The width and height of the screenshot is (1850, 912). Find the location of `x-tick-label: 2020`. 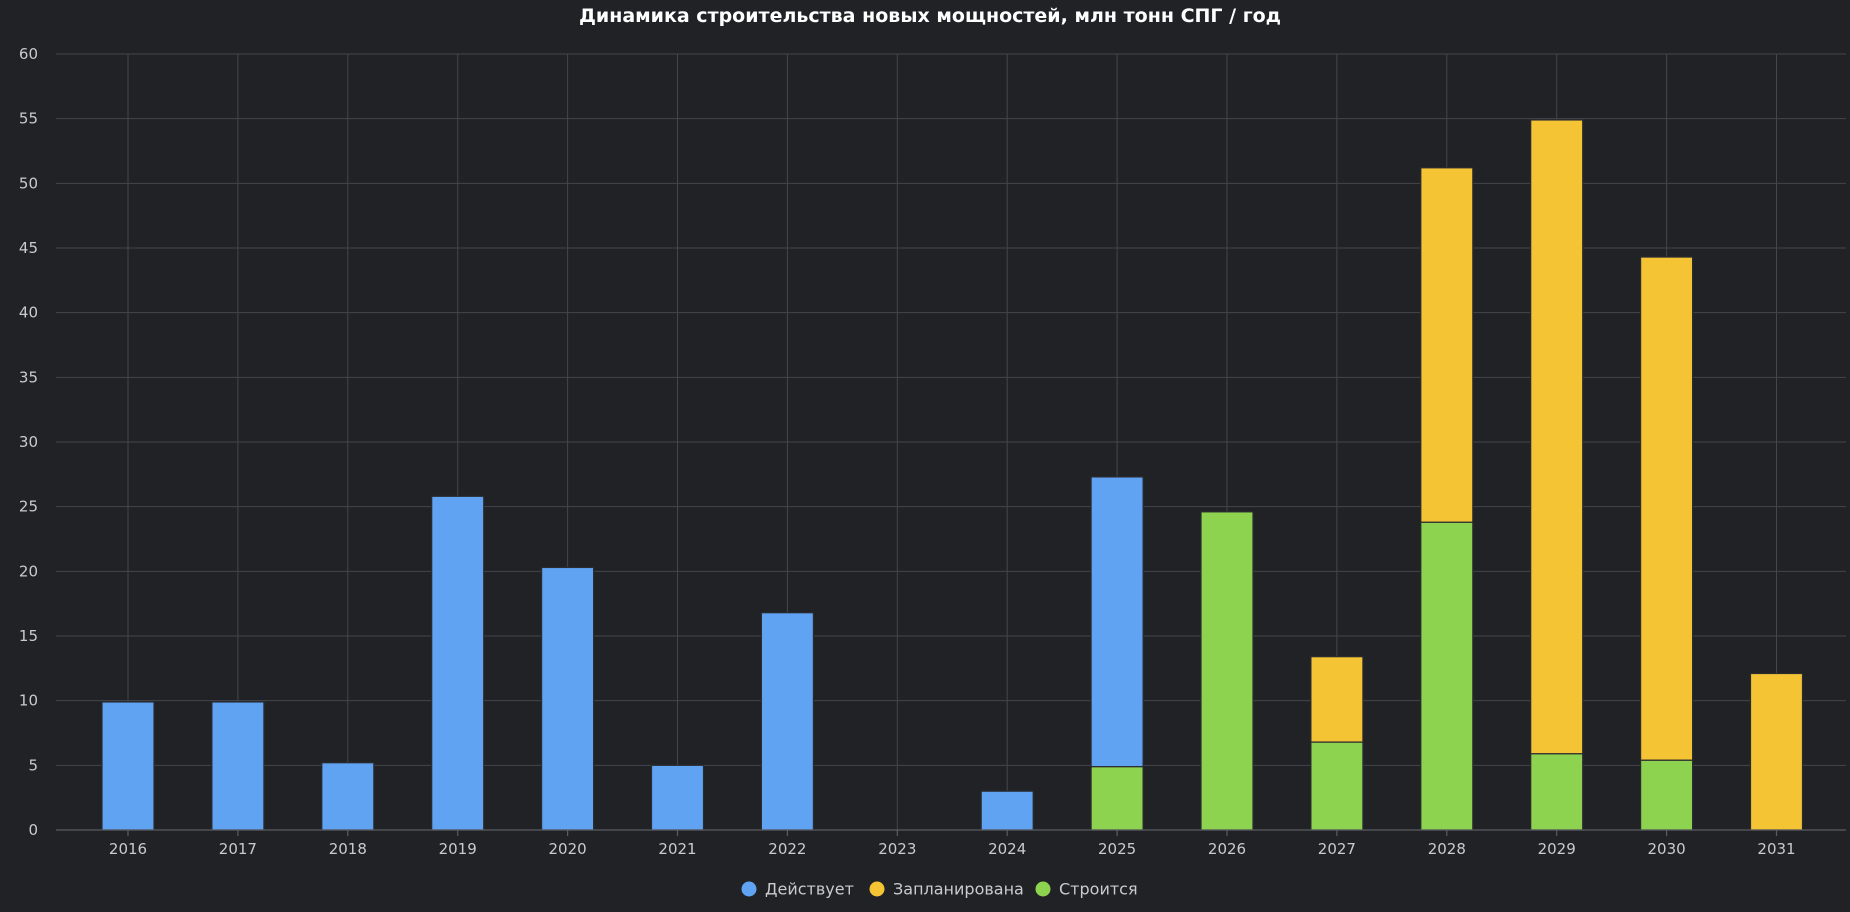

x-tick-label: 2020 is located at coordinates (568, 849).